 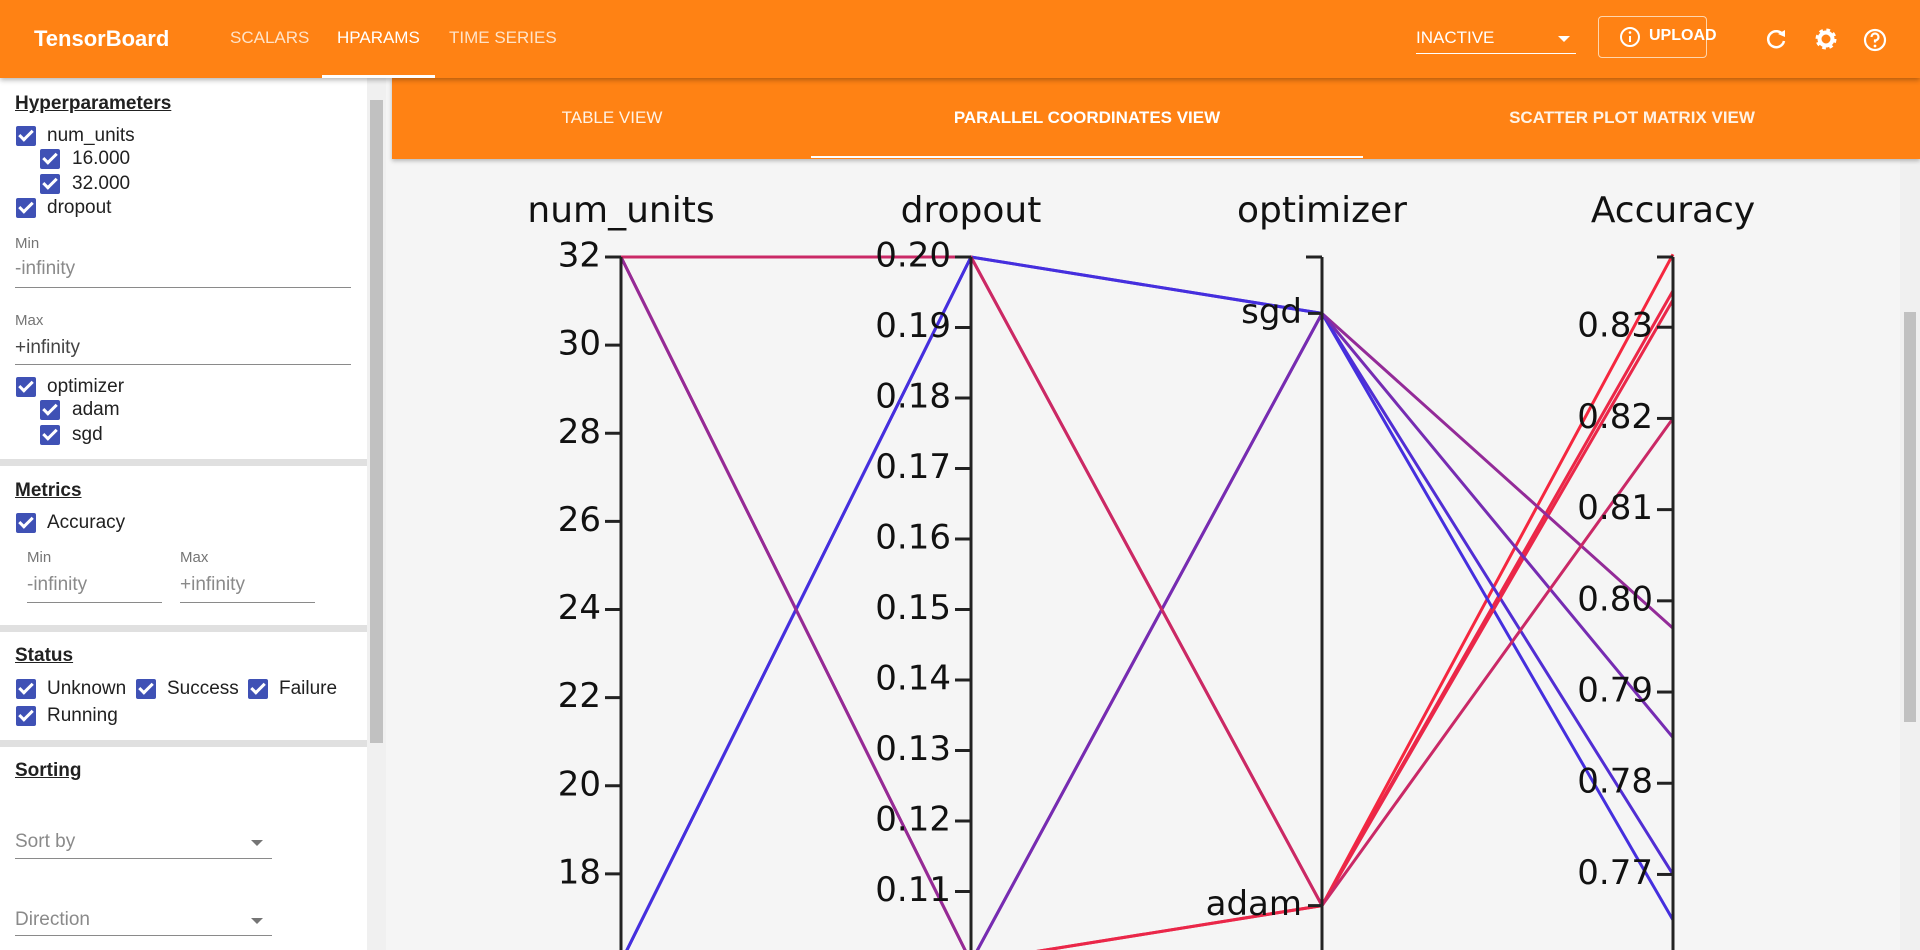 I want to click on help-icon, so click(x=1875, y=40).